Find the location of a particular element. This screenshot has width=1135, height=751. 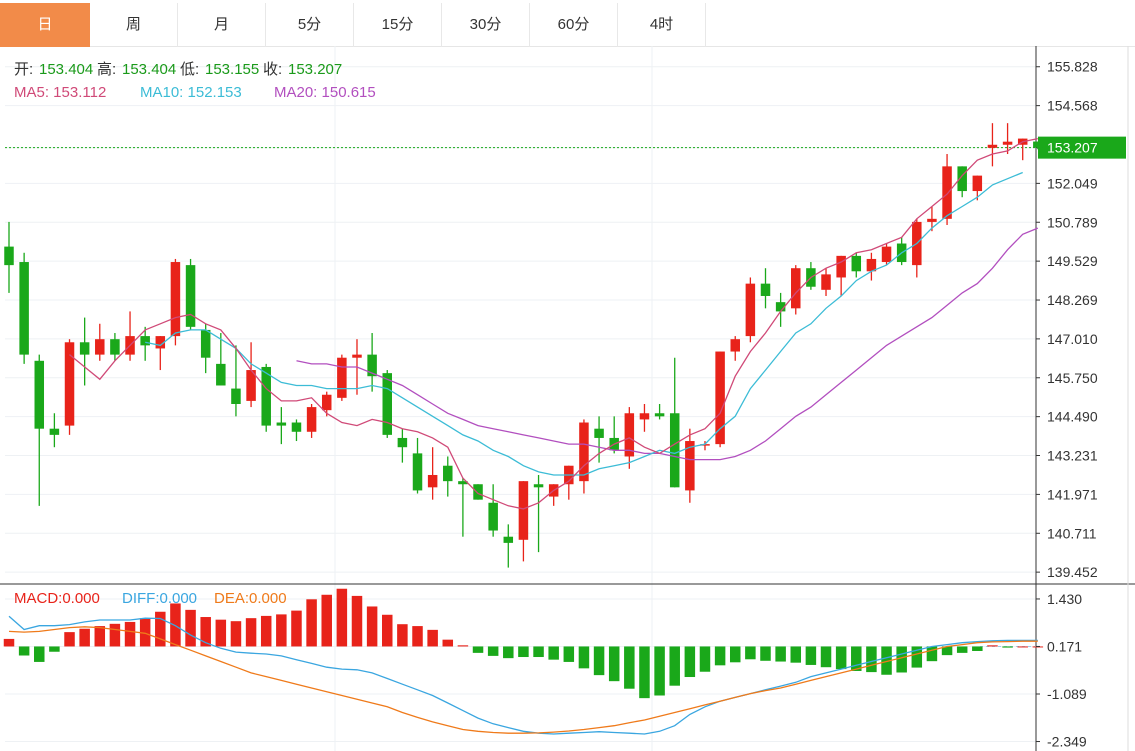

ma10-info: MA10: 152.153 is located at coordinates (191, 92).